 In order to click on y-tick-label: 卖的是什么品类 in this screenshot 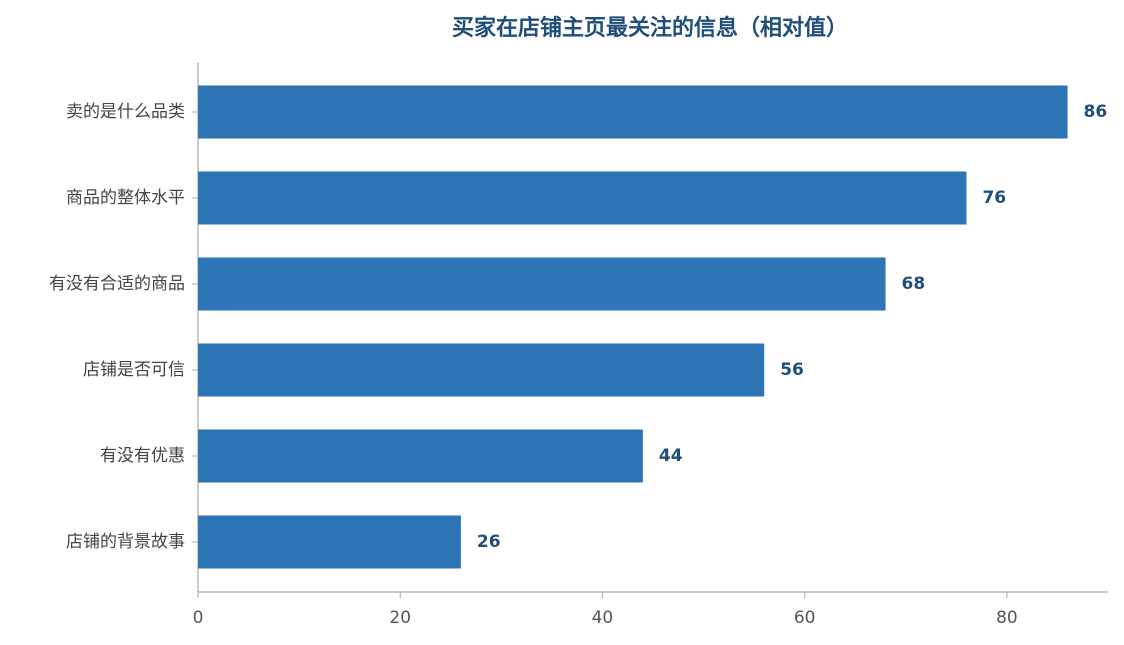, I will do `click(125, 112)`.